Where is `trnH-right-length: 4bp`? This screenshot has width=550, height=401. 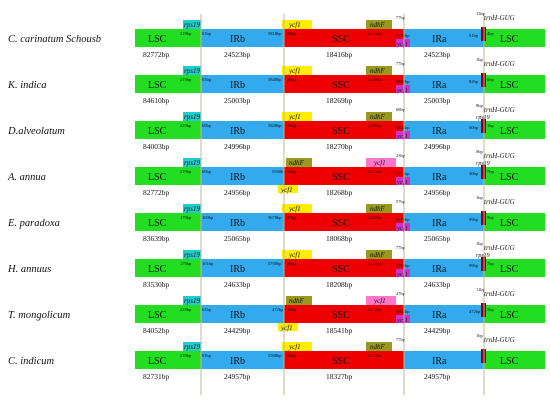
trnH-right-length: 4bp is located at coordinates (491, 33).